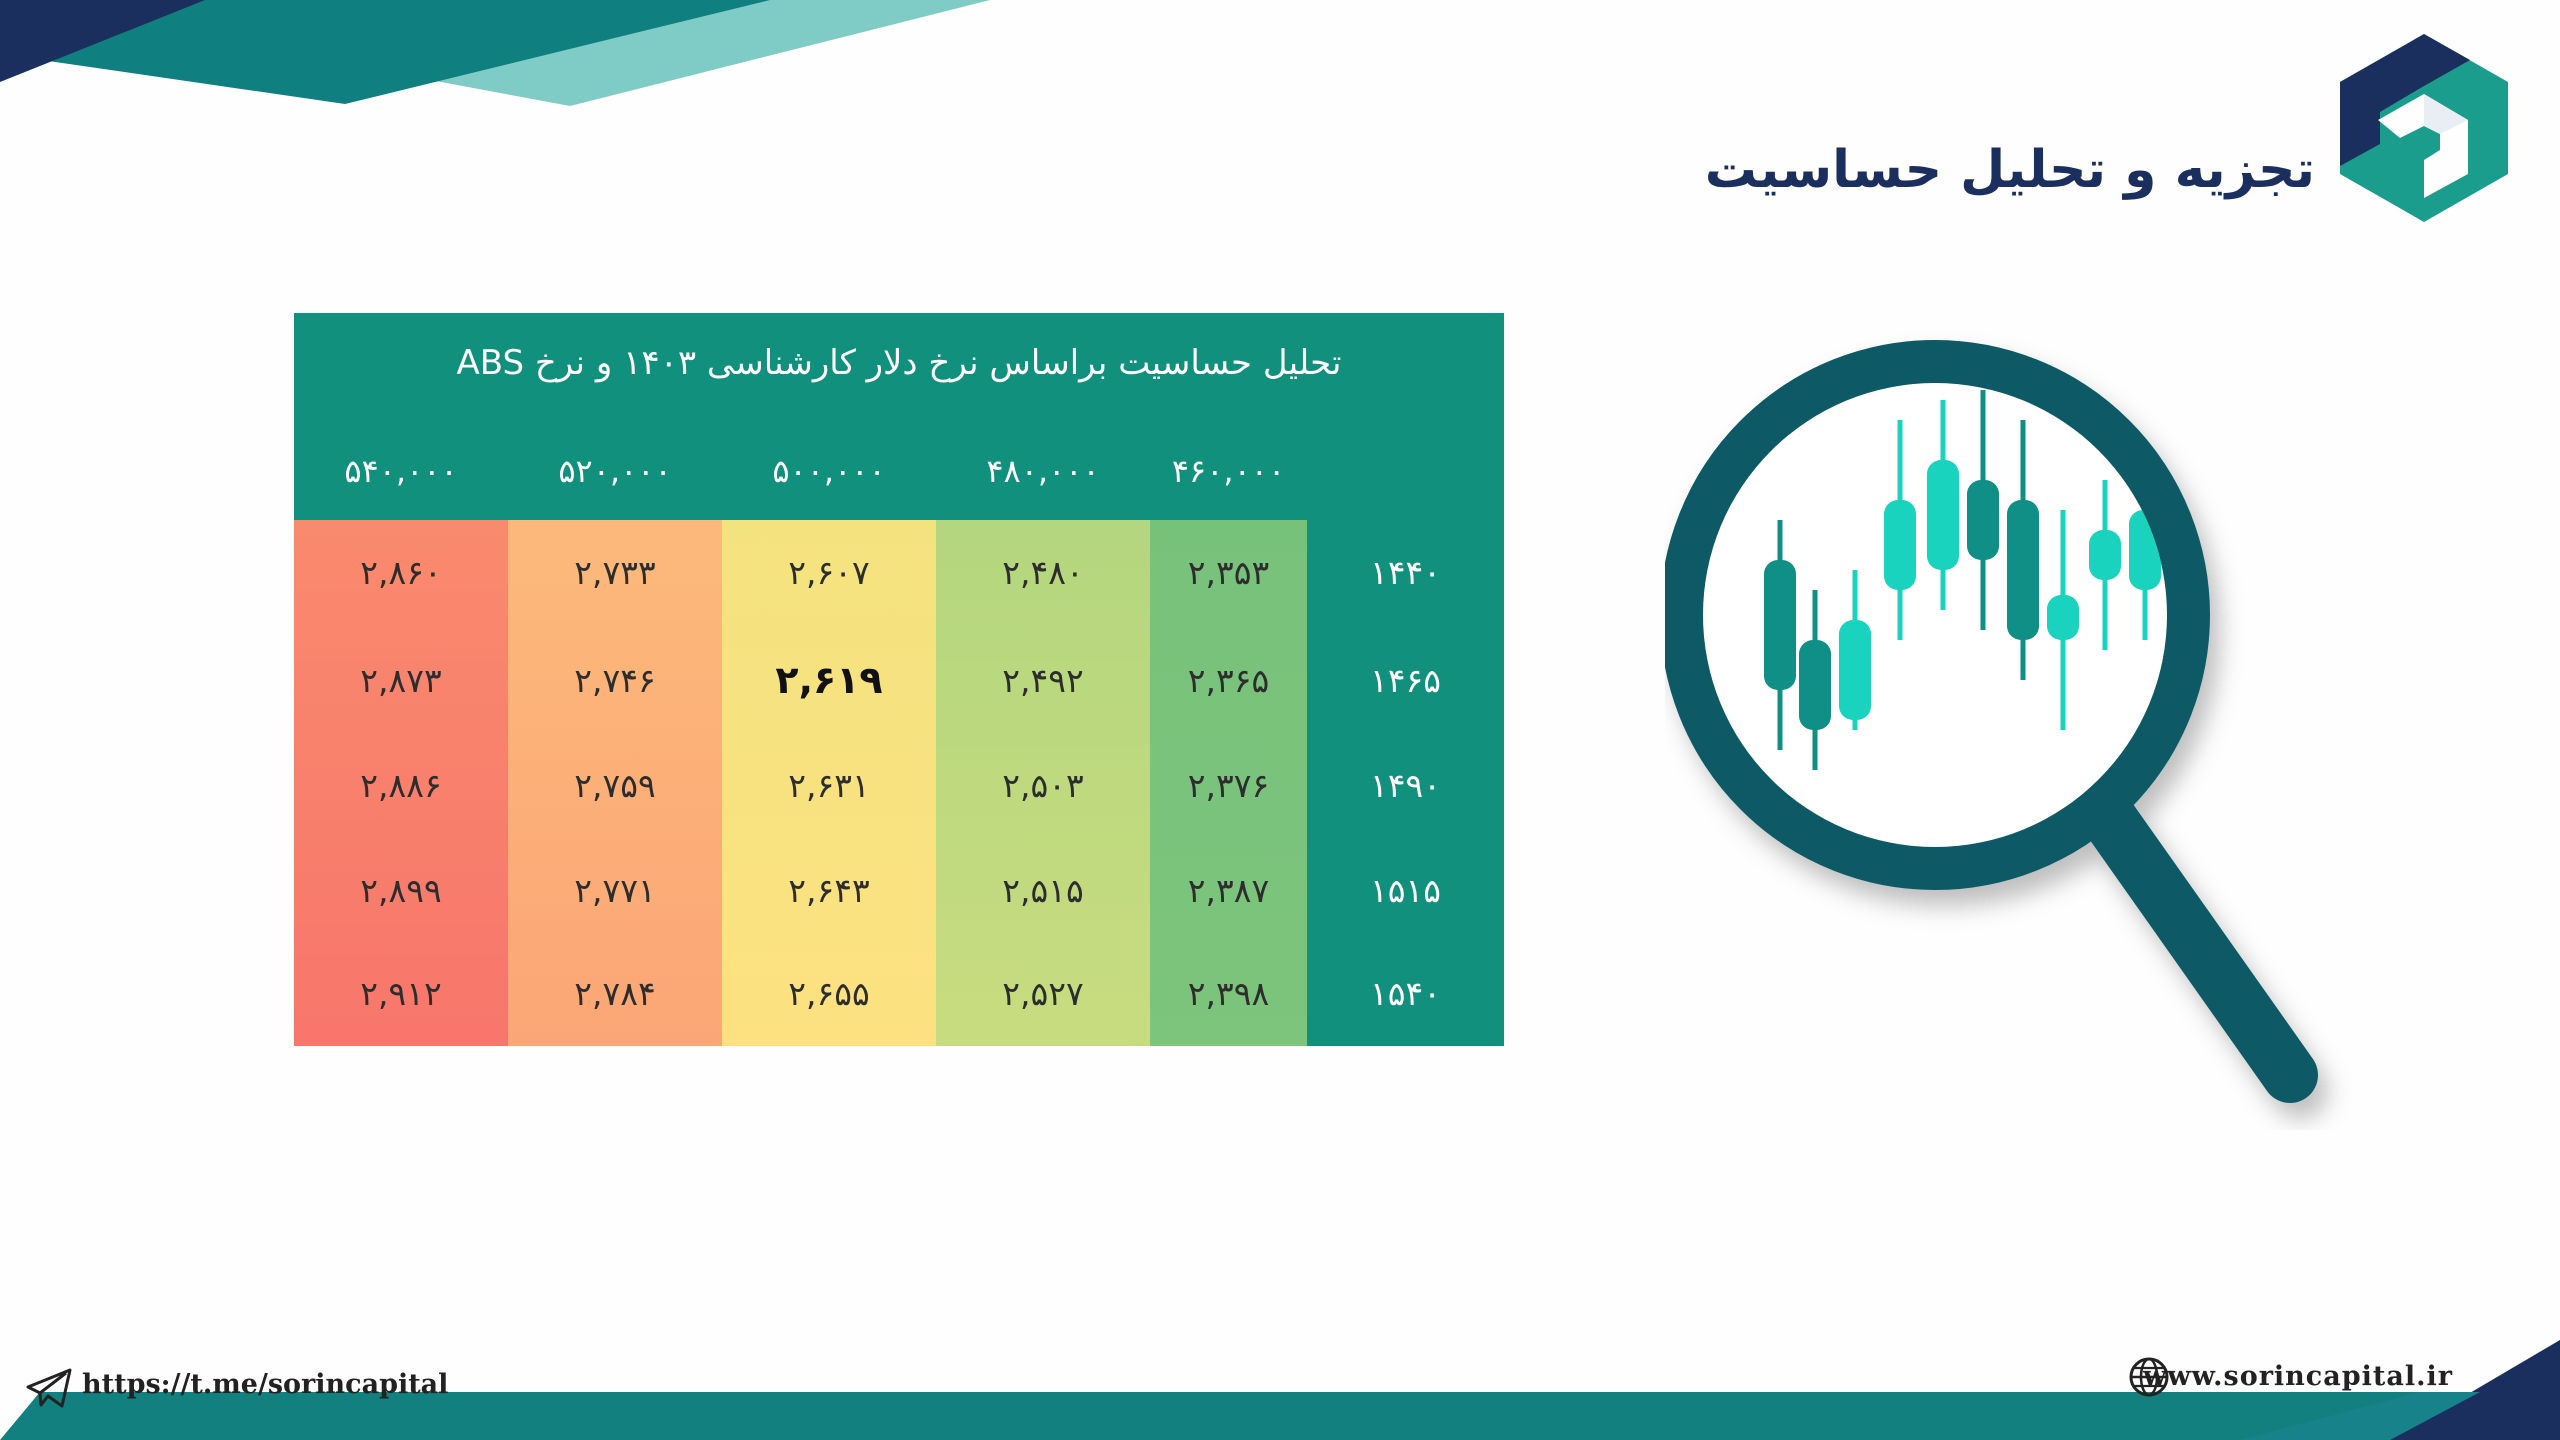 This screenshot has height=1440, width=2560. I want to click on telegram-link: https://t.me/sorincapital, so click(265, 1384).